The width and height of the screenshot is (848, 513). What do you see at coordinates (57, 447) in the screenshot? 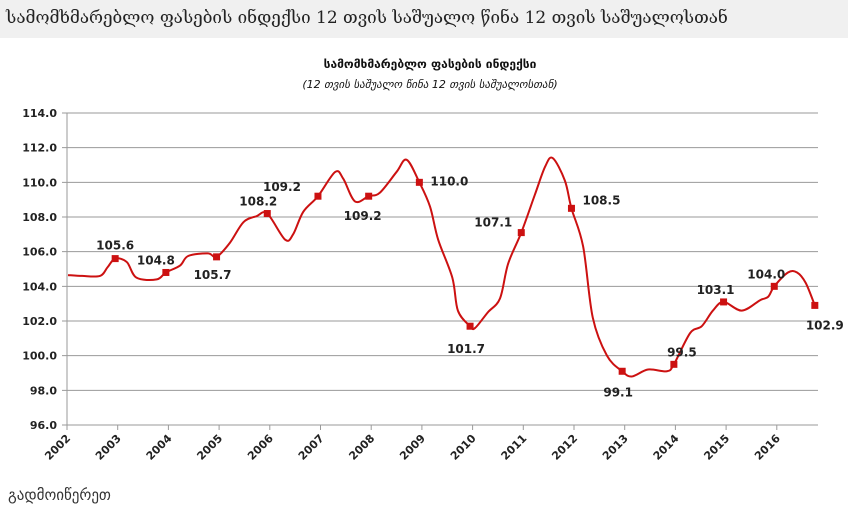
I see `x-tick-label: 2002` at bounding box center [57, 447].